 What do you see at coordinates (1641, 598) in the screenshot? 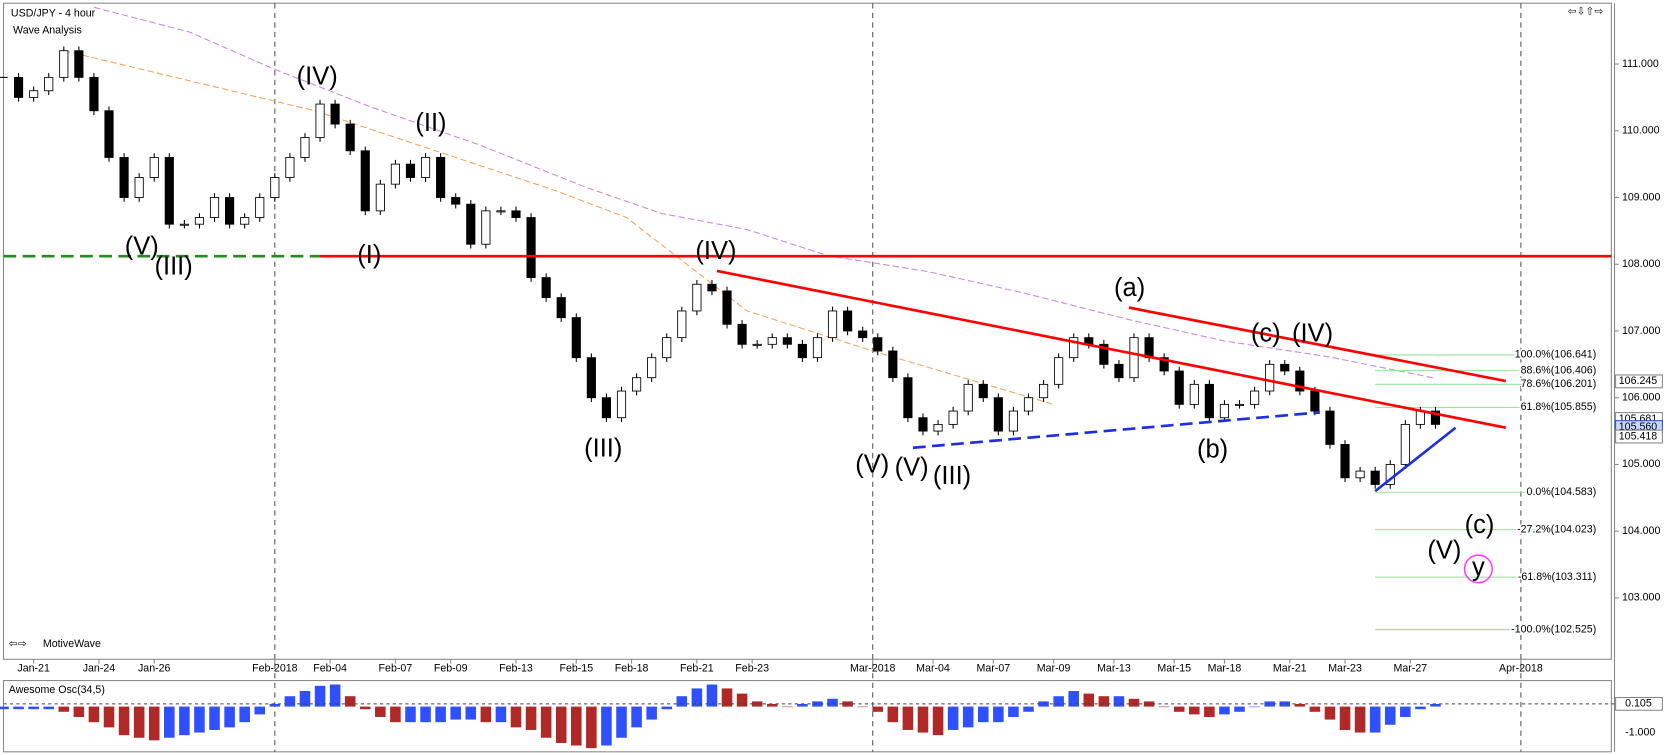
I see `y-tick-label: 103.000` at bounding box center [1641, 598].